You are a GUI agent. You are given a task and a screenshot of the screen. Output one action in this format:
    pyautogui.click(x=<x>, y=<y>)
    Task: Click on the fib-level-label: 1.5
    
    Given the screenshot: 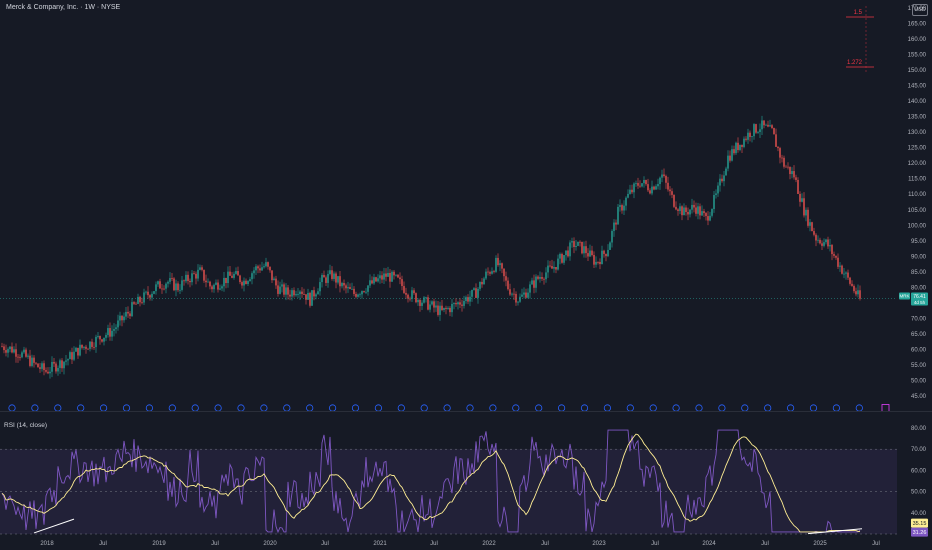 What is the action you would take?
    pyautogui.click(x=858, y=13)
    